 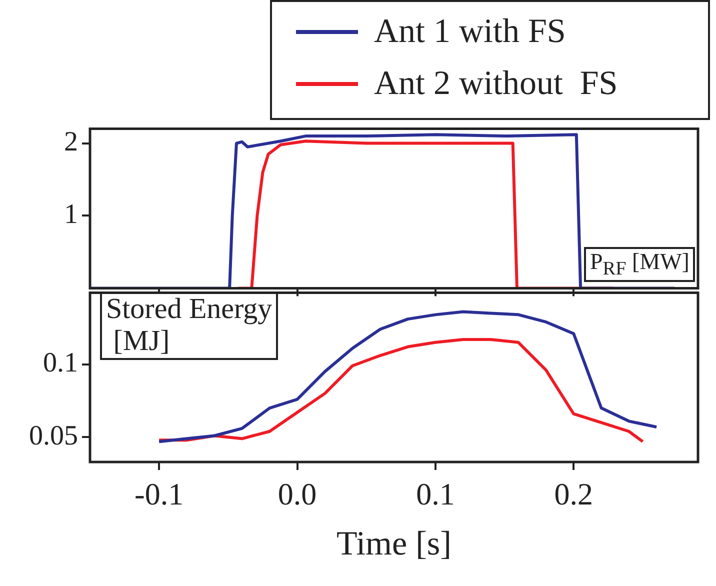 What do you see at coordinates (640, 264) in the screenshot?
I see `y-axis-title: P$_{RF}$ [MW]` at bounding box center [640, 264].